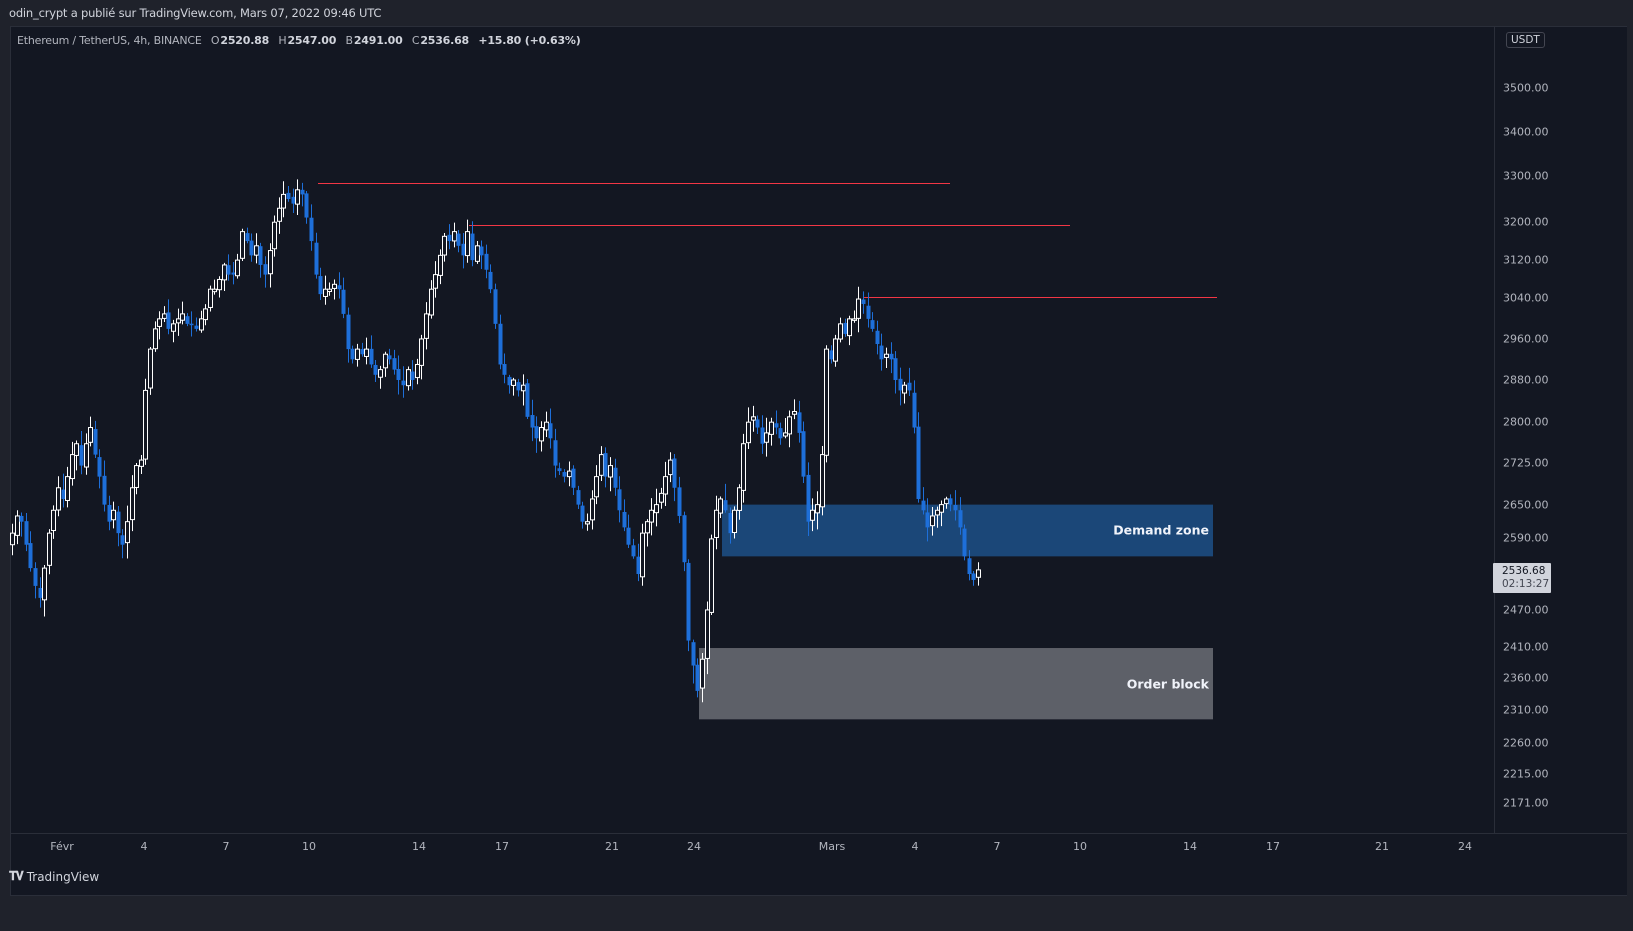  What do you see at coordinates (1080, 846) in the screenshot?
I see `time-tick: 10` at bounding box center [1080, 846].